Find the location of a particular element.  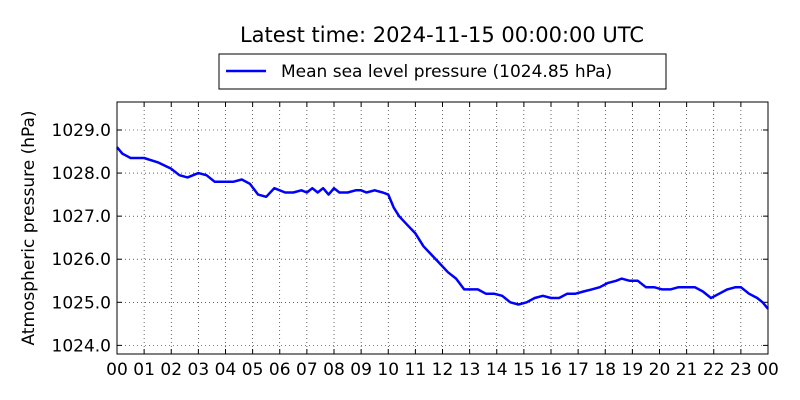

x-tick-label: 01 is located at coordinates (144, 370).